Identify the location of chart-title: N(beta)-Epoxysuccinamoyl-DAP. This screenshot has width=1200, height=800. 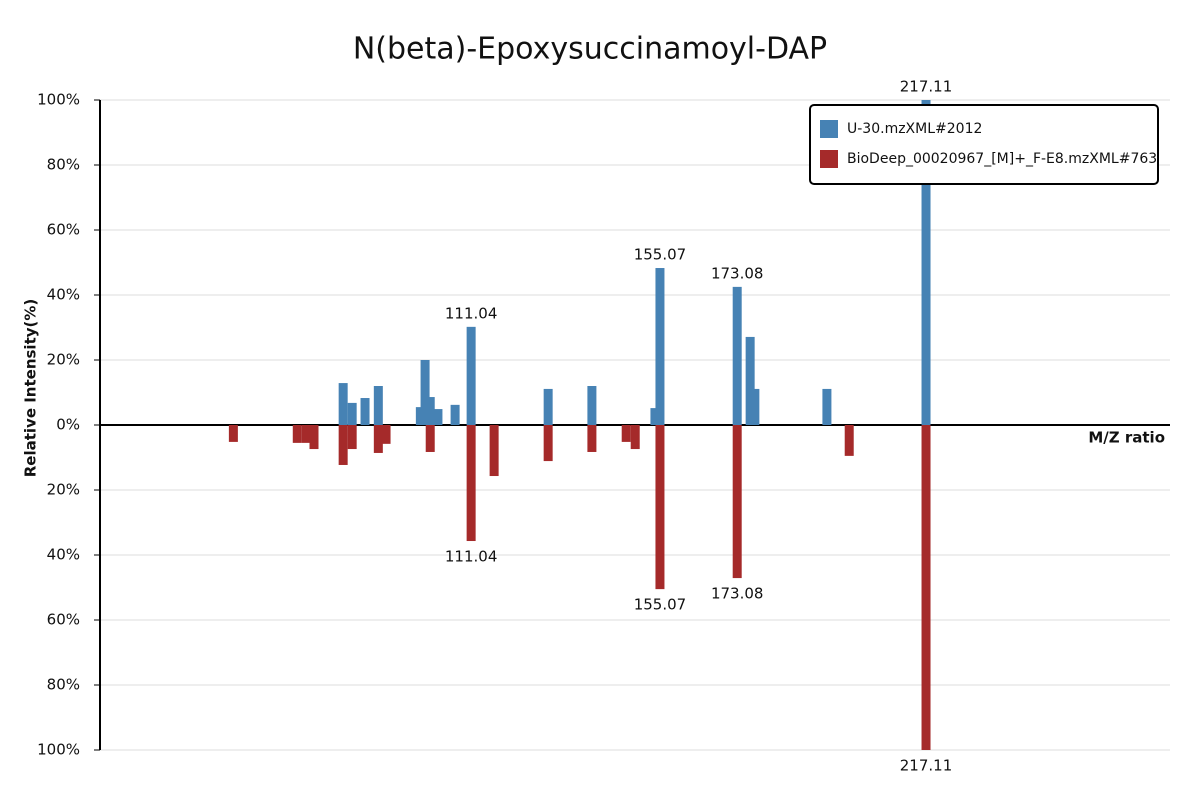
(590, 49).